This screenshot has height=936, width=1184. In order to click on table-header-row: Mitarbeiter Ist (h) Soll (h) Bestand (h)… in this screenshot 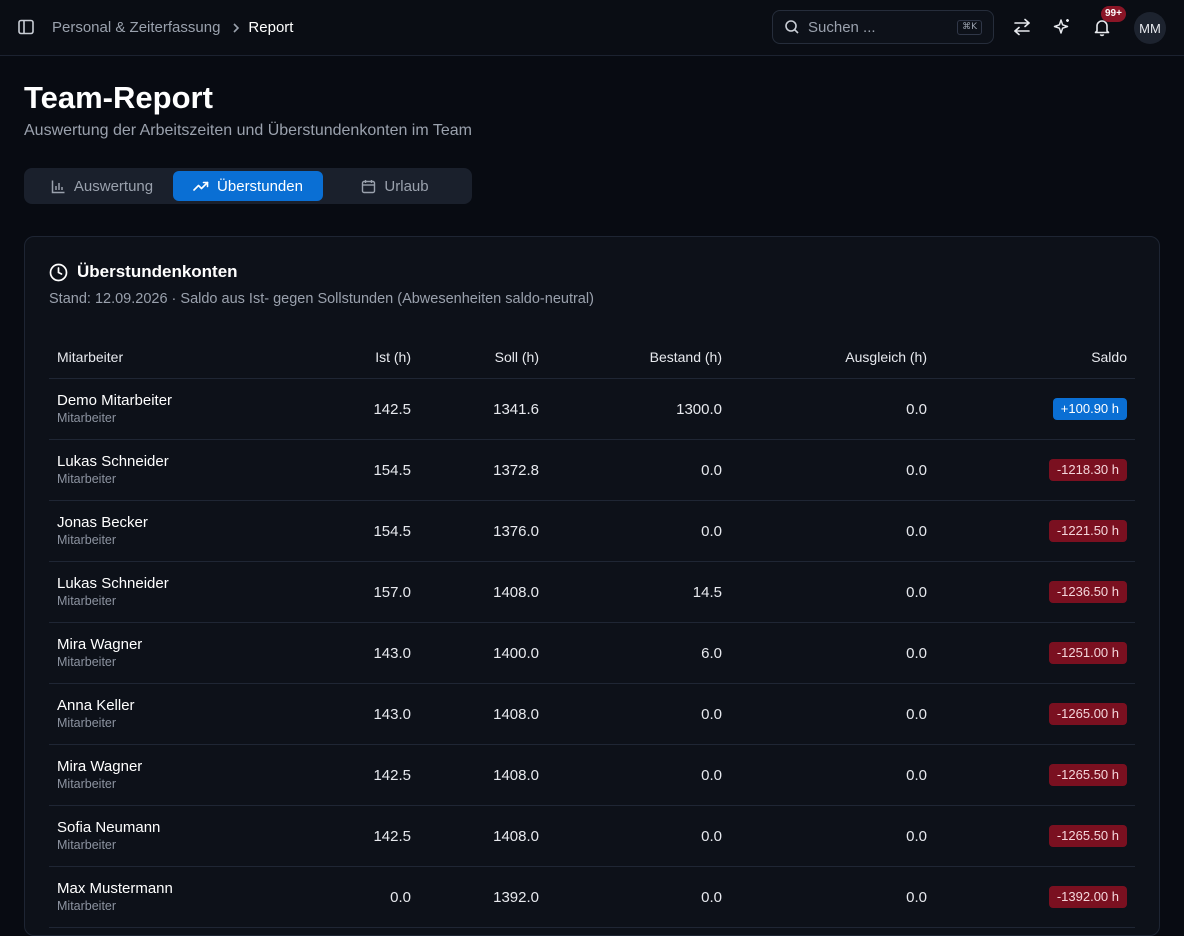, I will do `click(592, 357)`.